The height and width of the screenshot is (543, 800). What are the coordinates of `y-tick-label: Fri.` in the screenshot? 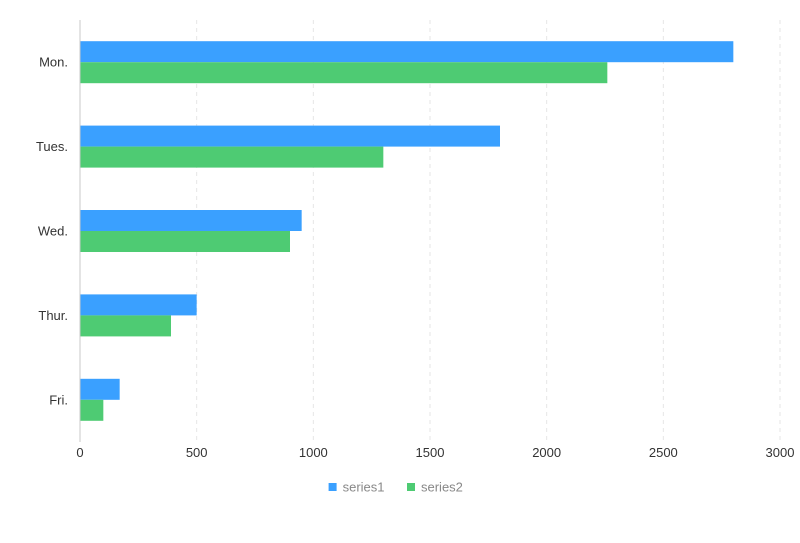 It's located at (58, 399).